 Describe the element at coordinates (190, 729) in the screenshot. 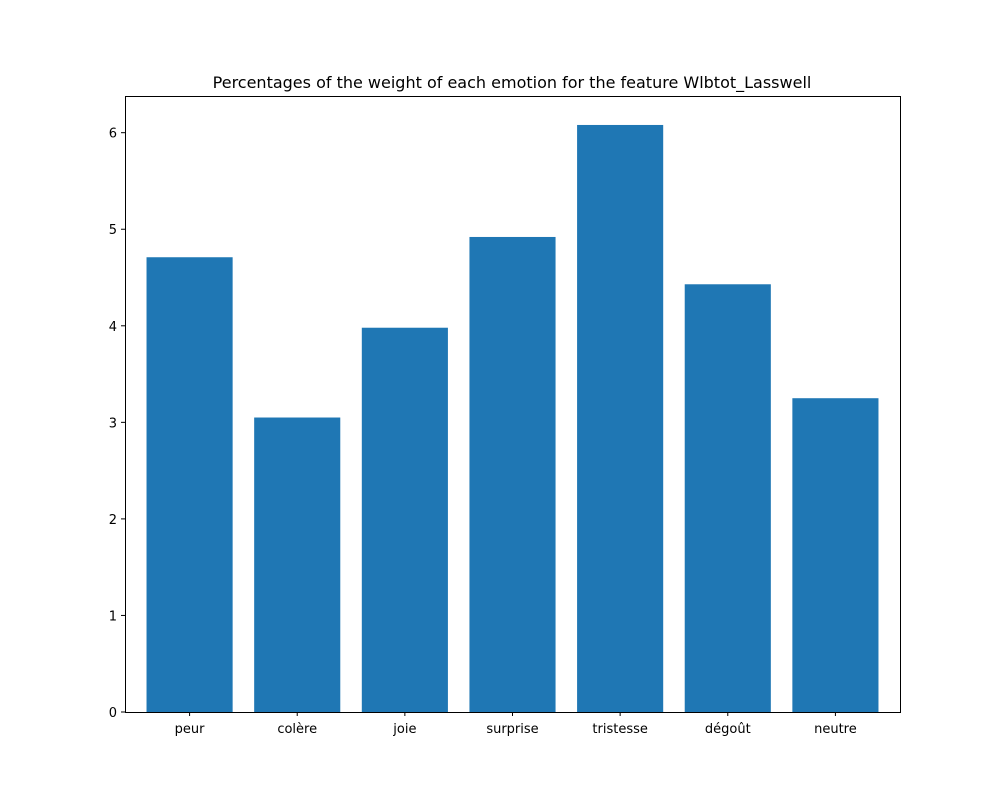

I see `x-tick-label-0: peur` at that location.